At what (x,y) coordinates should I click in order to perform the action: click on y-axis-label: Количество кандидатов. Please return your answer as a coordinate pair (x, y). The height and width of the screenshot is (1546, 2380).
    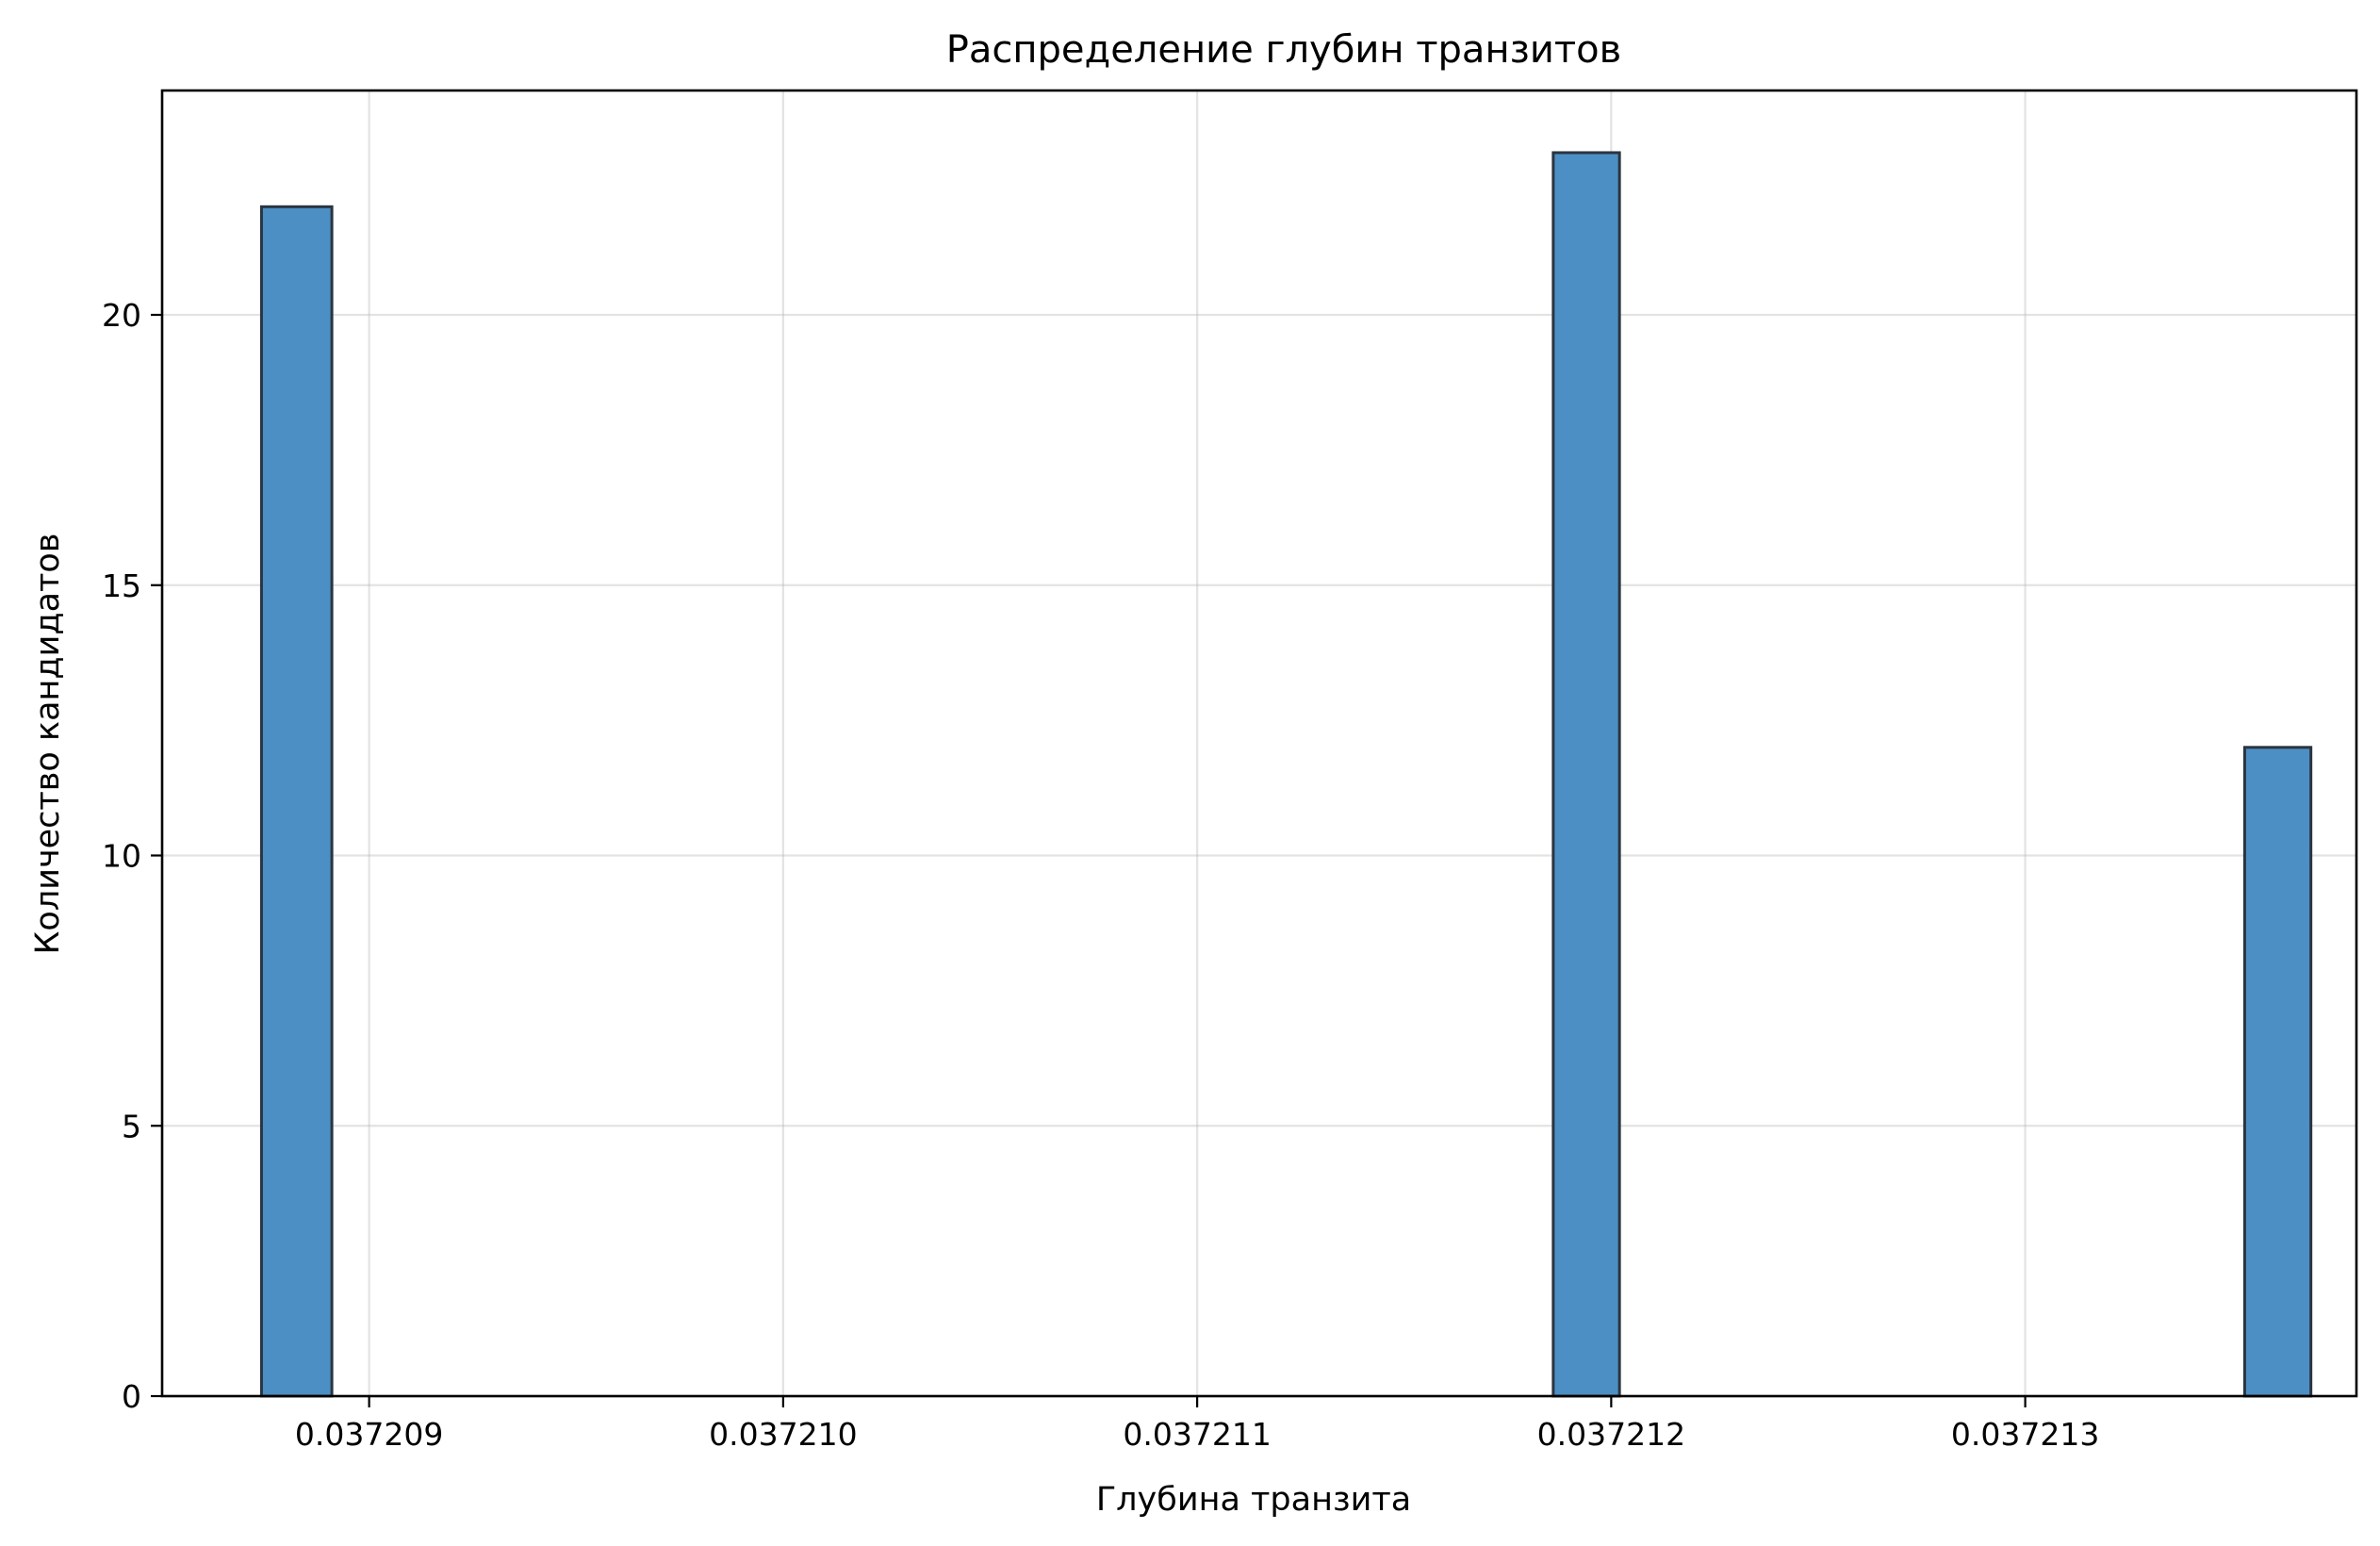
    Looking at the image, I should click on (48, 744).